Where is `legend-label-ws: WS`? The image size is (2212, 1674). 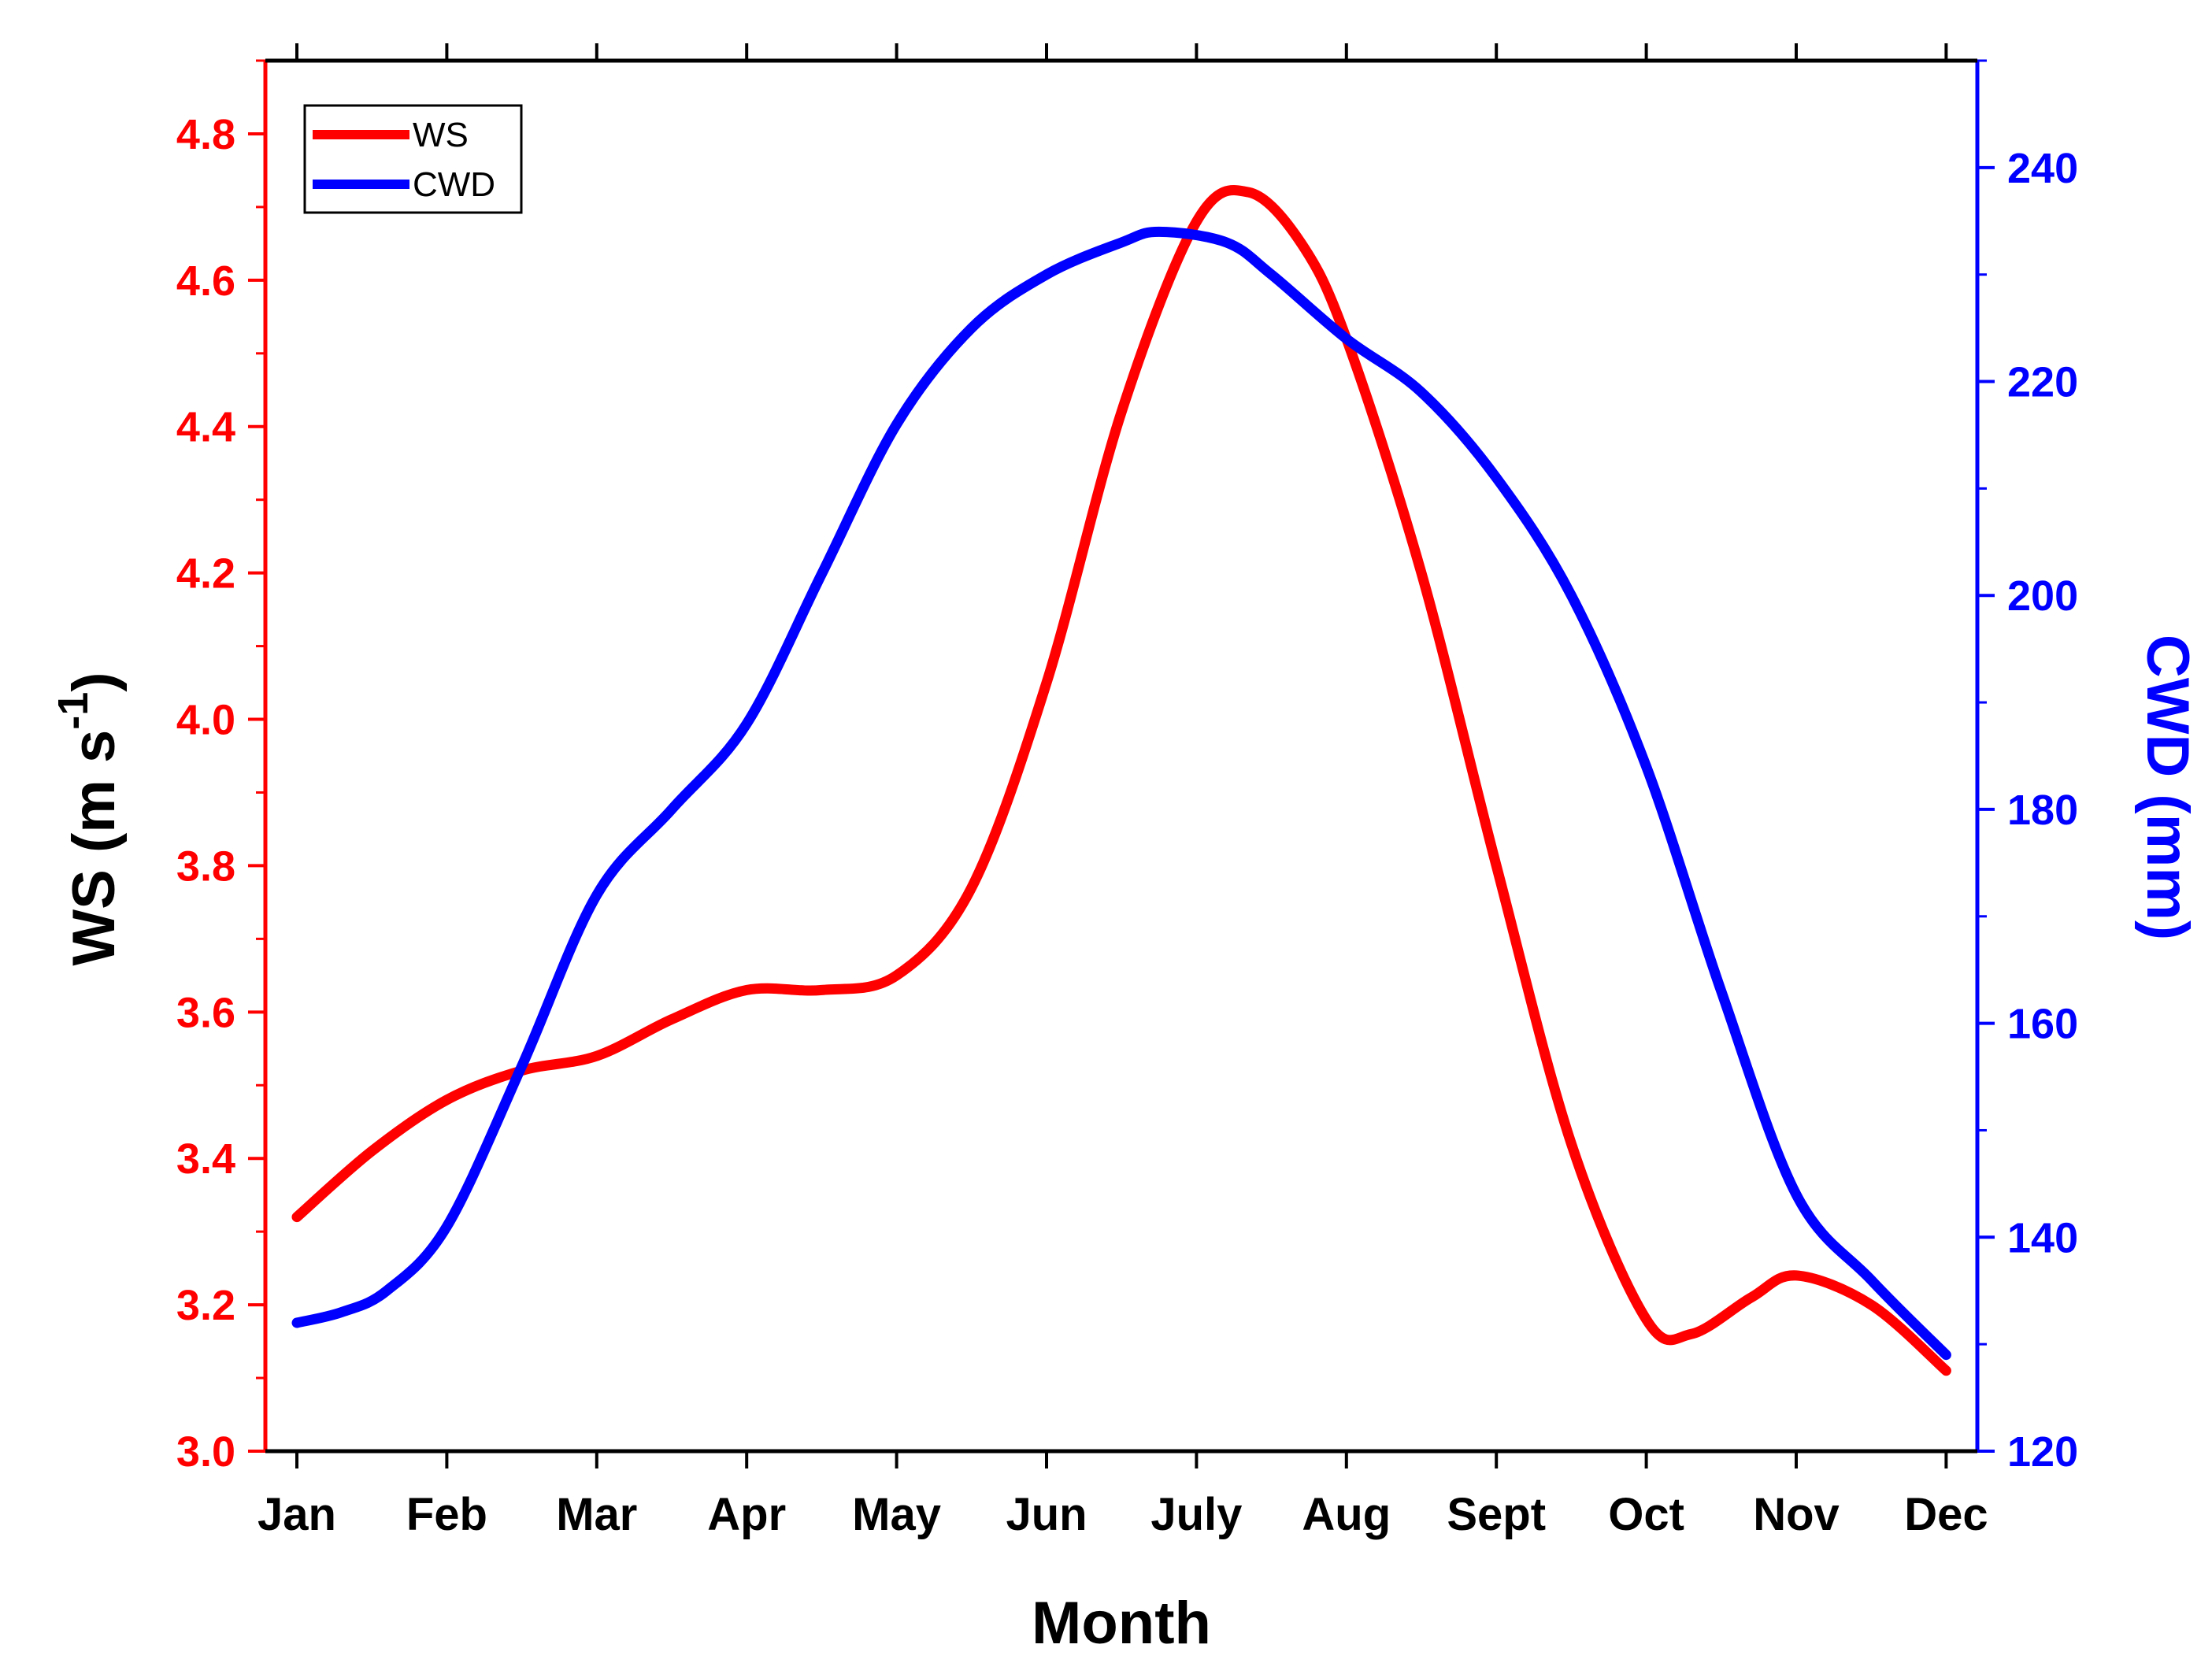 legend-label-ws: WS is located at coordinates (441, 135).